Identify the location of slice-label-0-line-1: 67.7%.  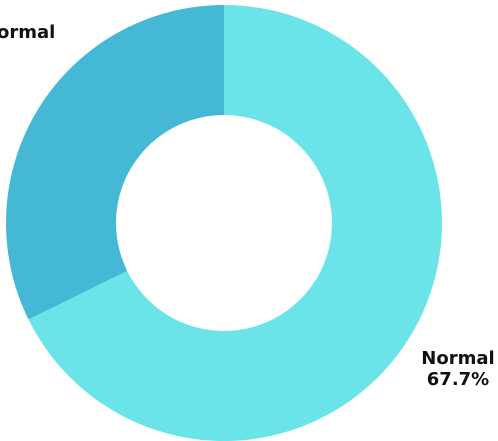
(458, 379).